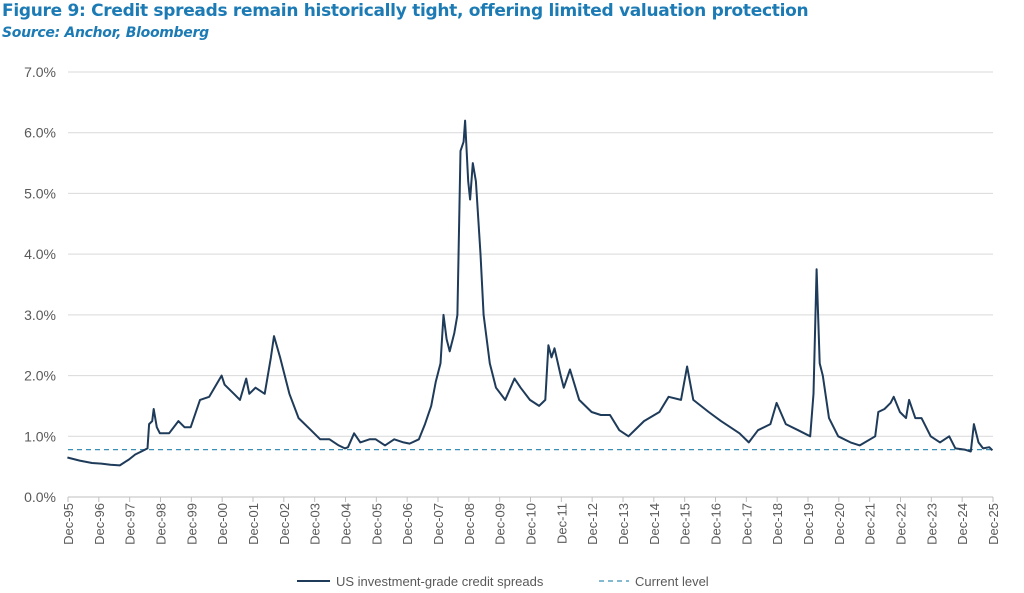 The height and width of the screenshot is (593, 1024). What do you see at coordinates (654, 524) in the screenshot?
I see `x-tick-label: Dec-14` at bounding box center [654, 524].